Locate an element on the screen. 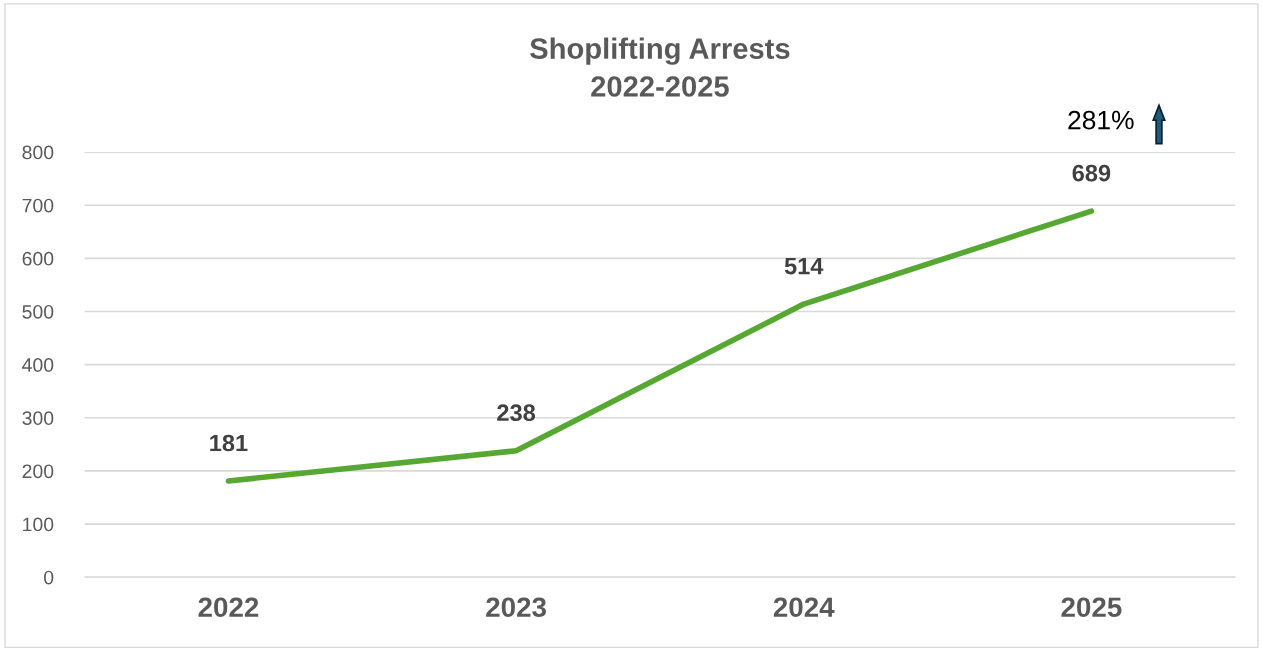 The image size is (1263, 650). y-tick-label: 600 is located at coordinates (38, 258).